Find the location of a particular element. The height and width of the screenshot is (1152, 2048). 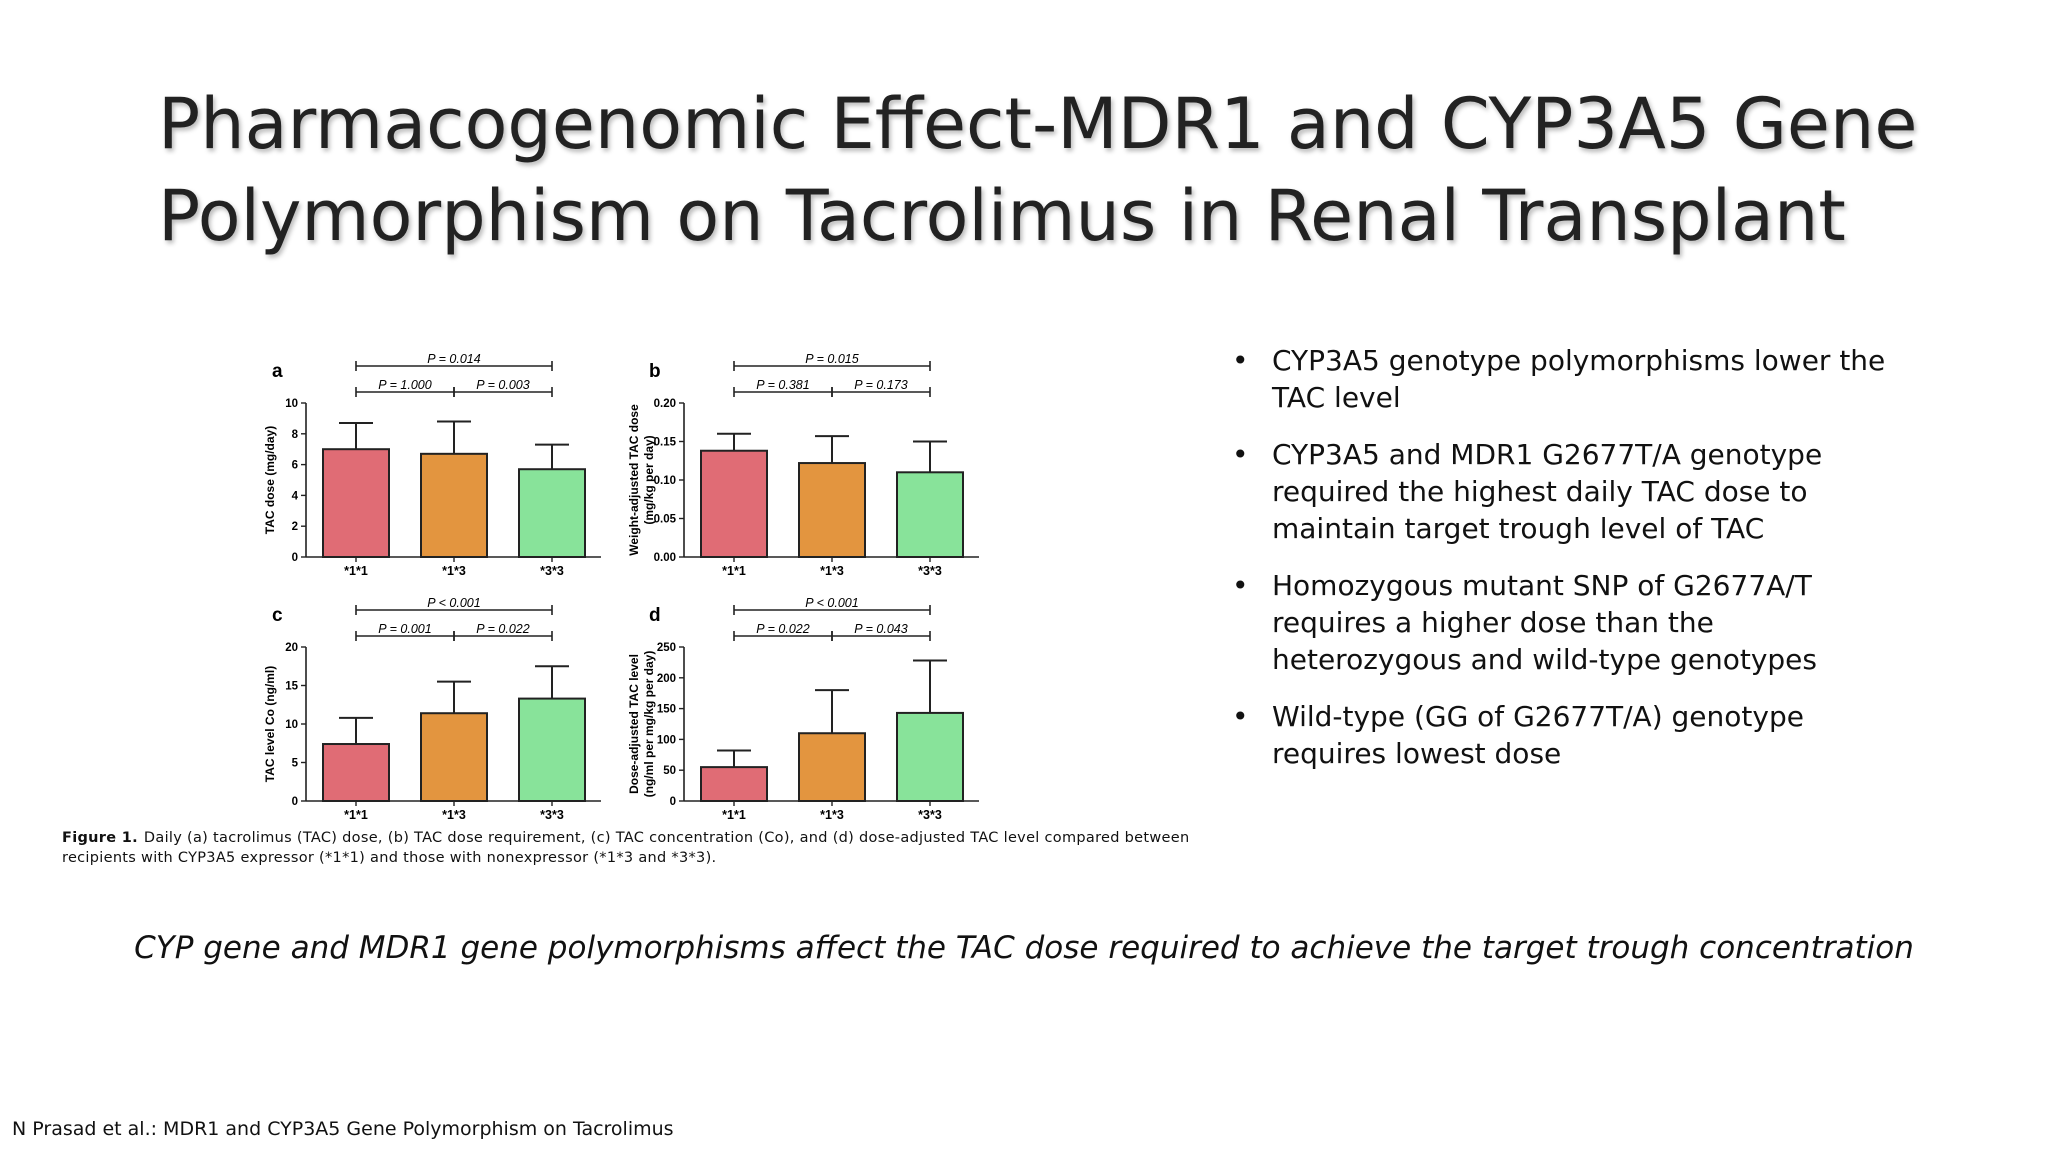

y-tick-label: 0.00 is located at coordinates (665, 558).